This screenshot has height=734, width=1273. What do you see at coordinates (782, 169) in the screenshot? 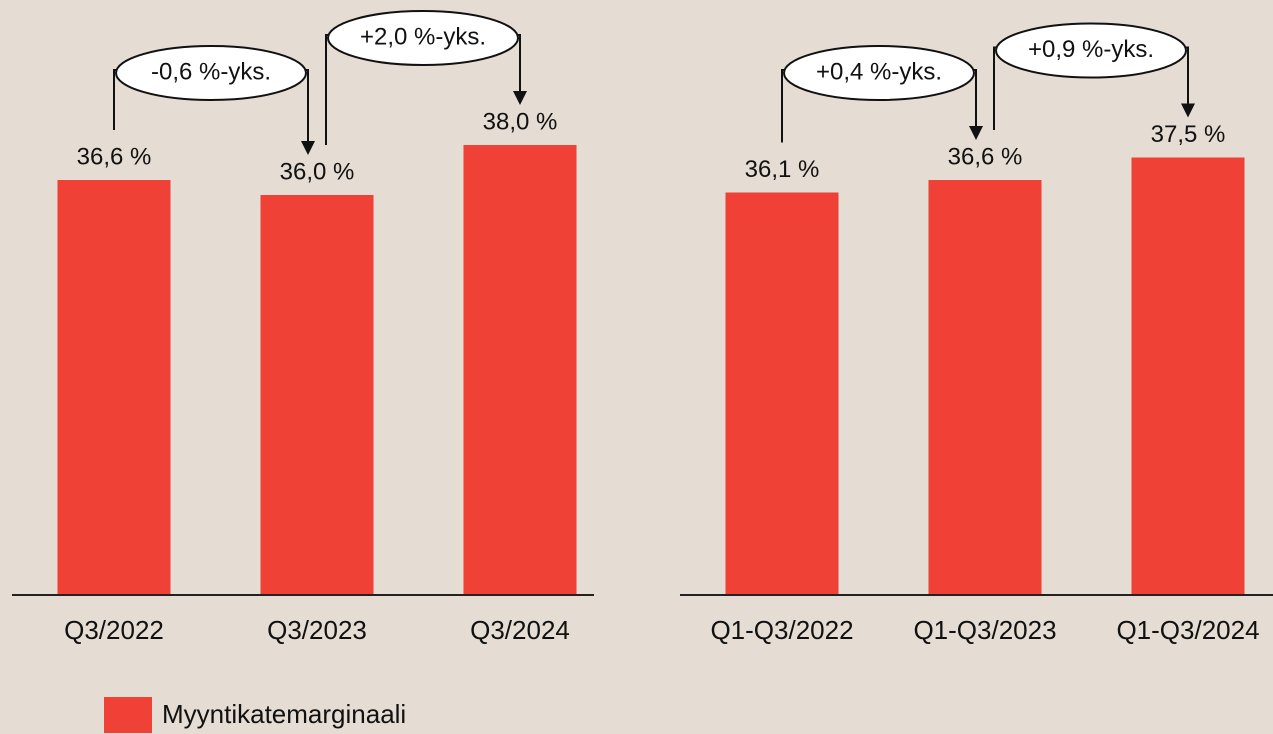
I see `value-label: 36,1 %` at bounding box center [782, 169].